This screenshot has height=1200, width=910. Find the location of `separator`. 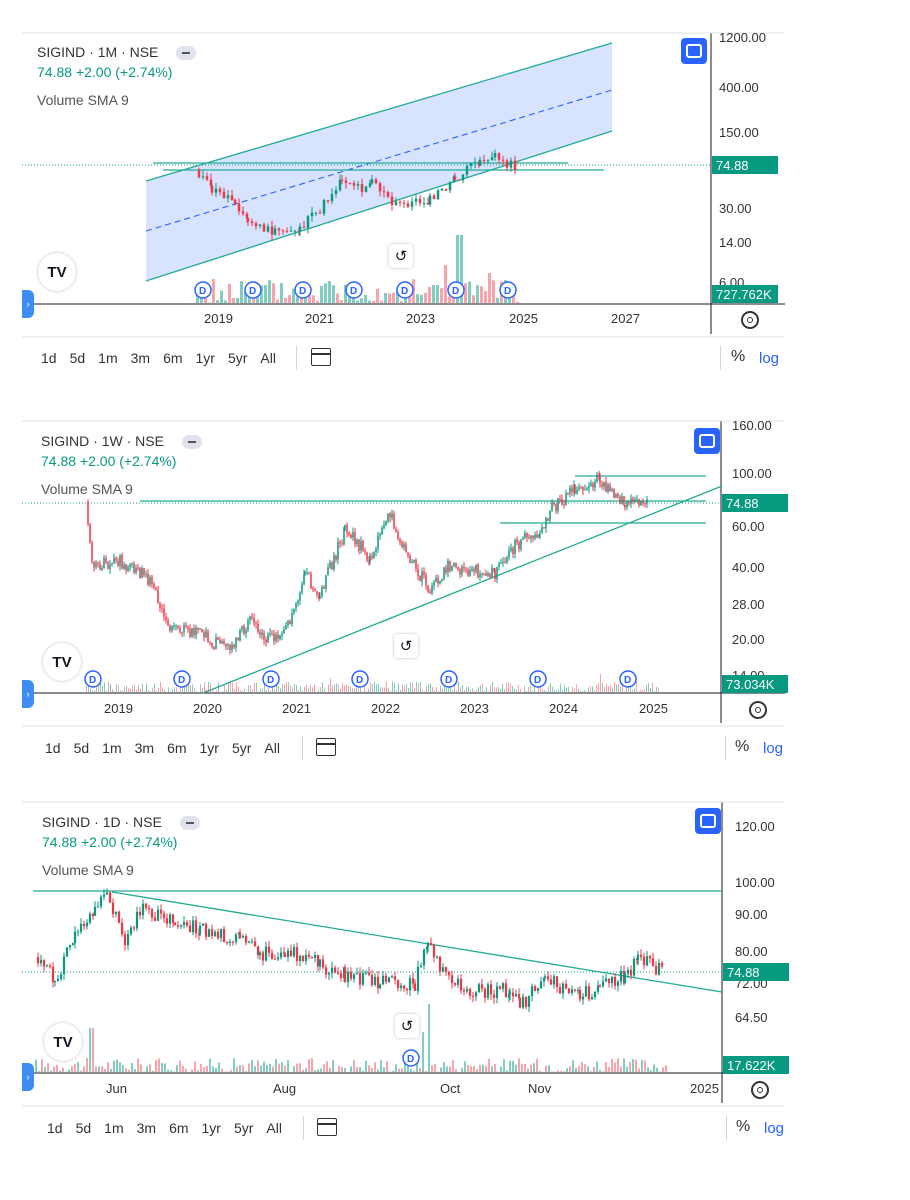

separator is located at coordinates (725, 748).